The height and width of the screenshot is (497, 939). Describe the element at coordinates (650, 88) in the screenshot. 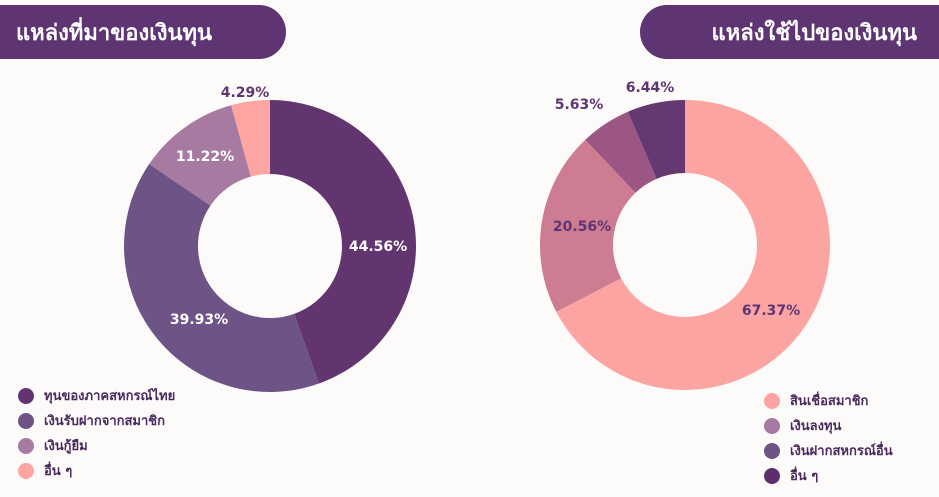

I see `right-slice-data-label: 6.44%` at that location.